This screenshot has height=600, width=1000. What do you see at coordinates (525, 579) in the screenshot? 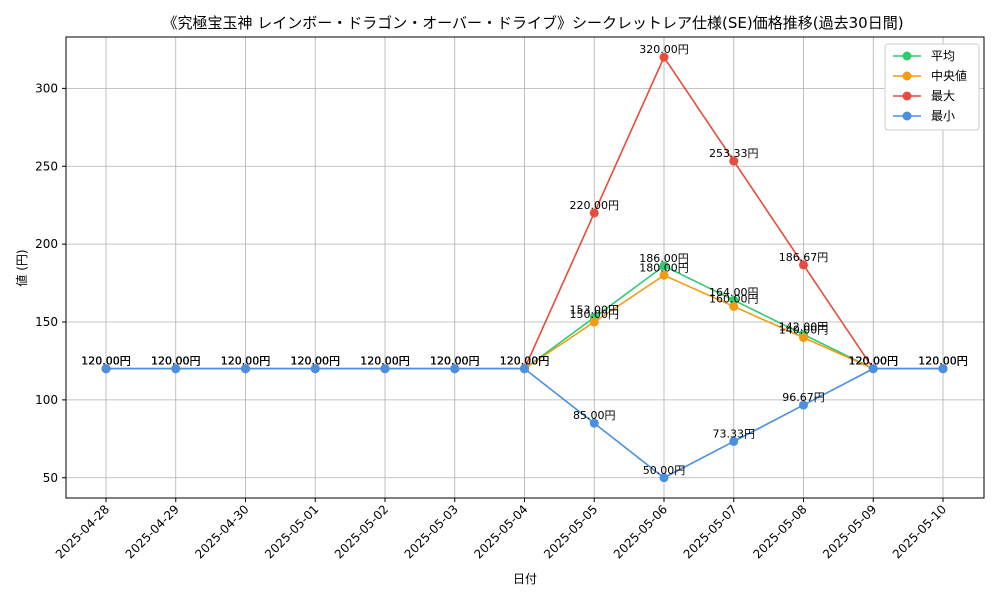
I see `x-axis-title: 日付` at bounding box center [525, 579].